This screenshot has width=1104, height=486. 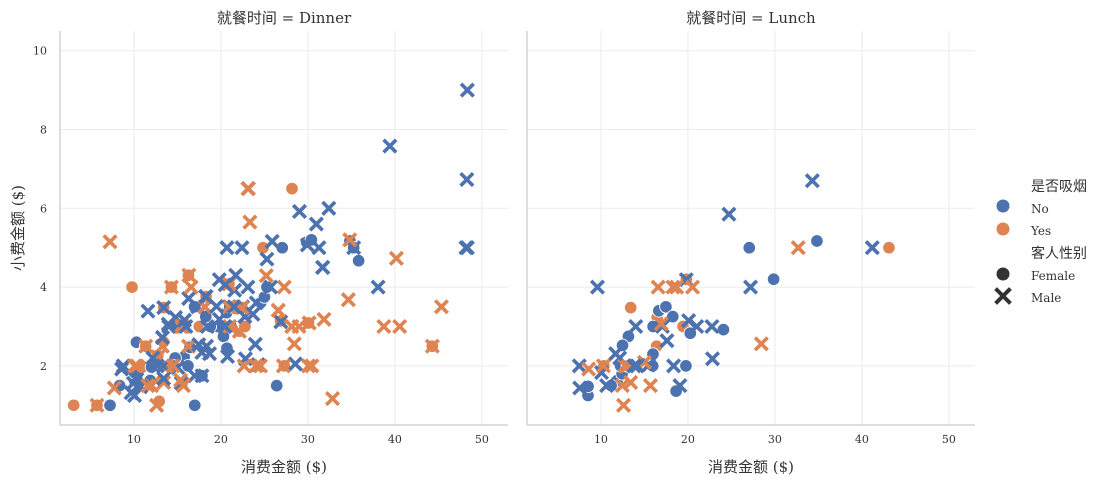 I want to click on panel-title-lunch: 就餐时间 = Lunch, so click(x=751, y=18).